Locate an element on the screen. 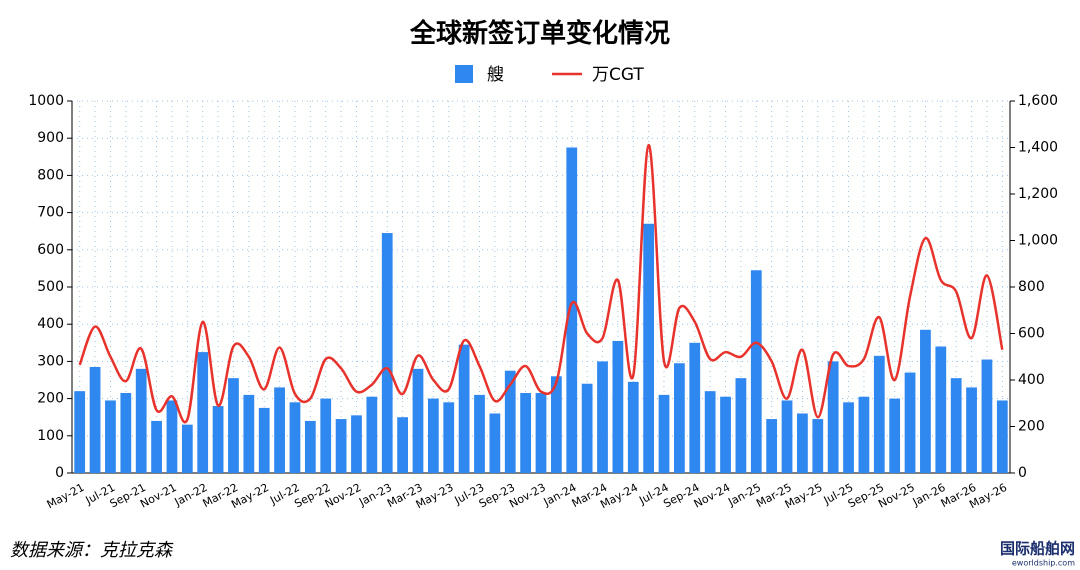  y2-tick-label: 1,600 is located at coordinates (1038, 101).